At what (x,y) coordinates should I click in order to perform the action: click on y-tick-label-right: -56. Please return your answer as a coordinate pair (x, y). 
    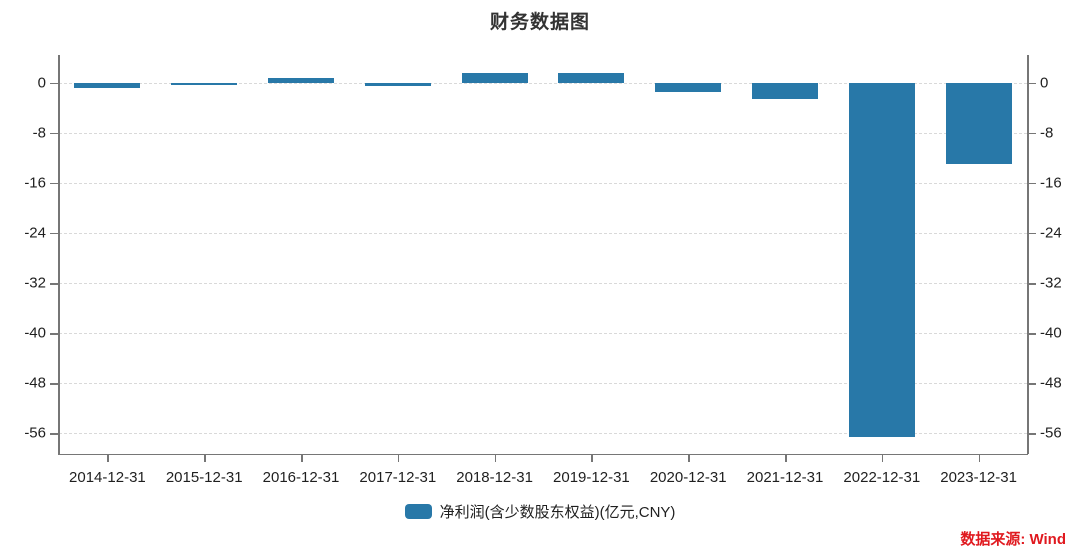
    Looking at the image, I should click on (1051, 433).